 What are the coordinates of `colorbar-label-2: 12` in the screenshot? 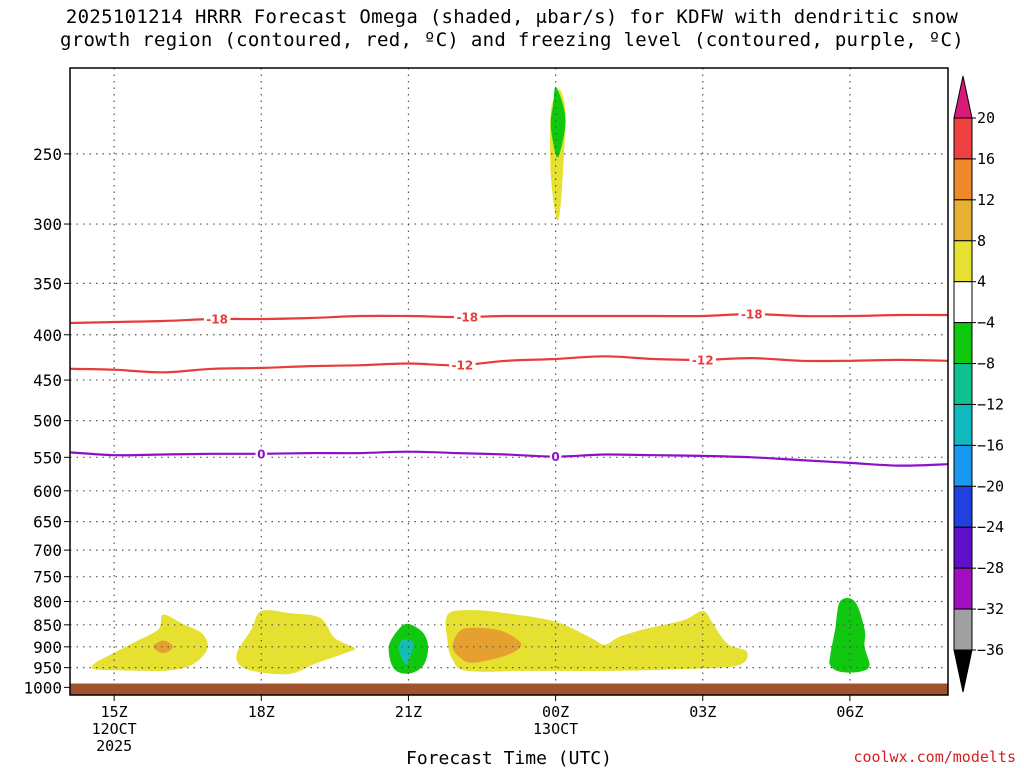 It's located at (986, 200).